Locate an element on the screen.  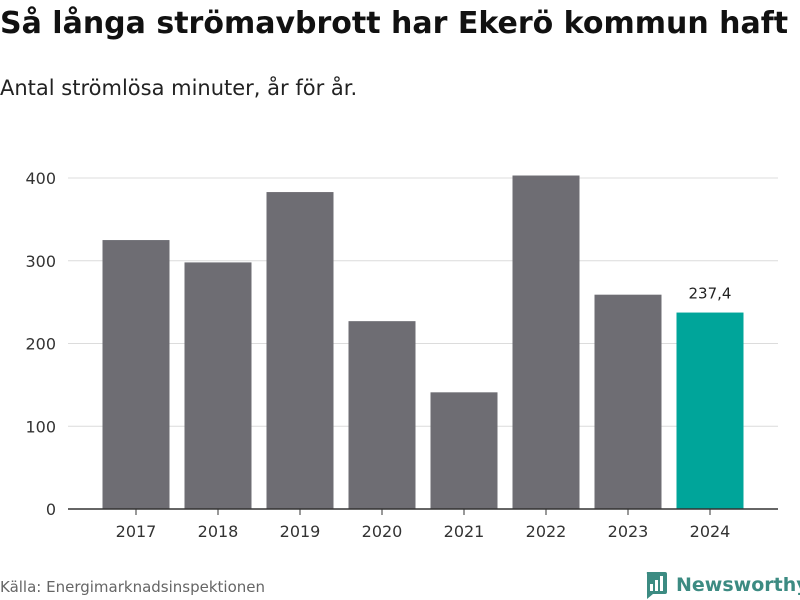
brand-name: Newsworthy is located at coordinates (738, 585).